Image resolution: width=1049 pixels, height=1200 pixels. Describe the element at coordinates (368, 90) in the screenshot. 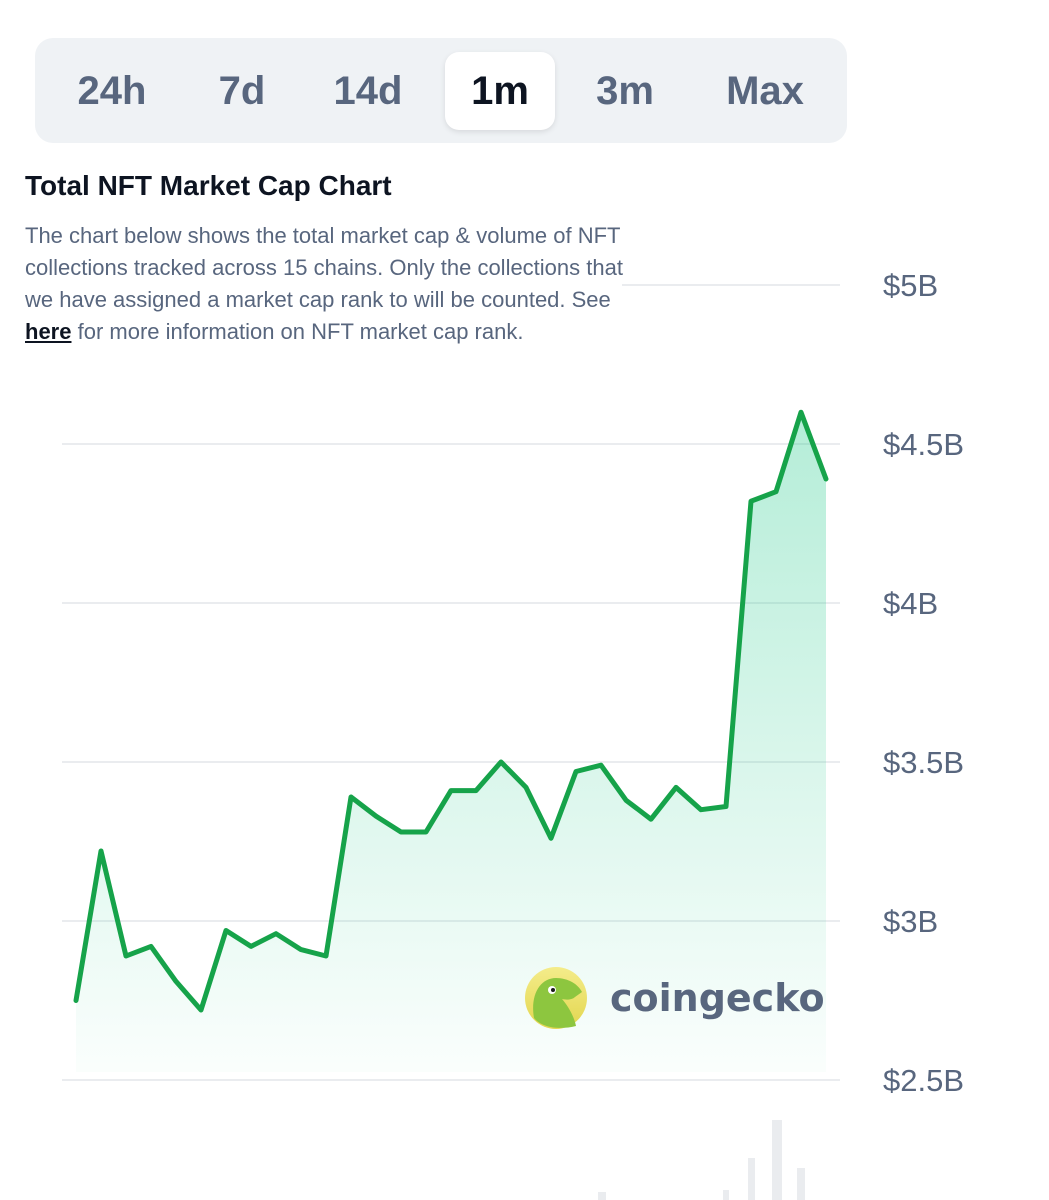

I see `tab-14d: 14d` at that location.